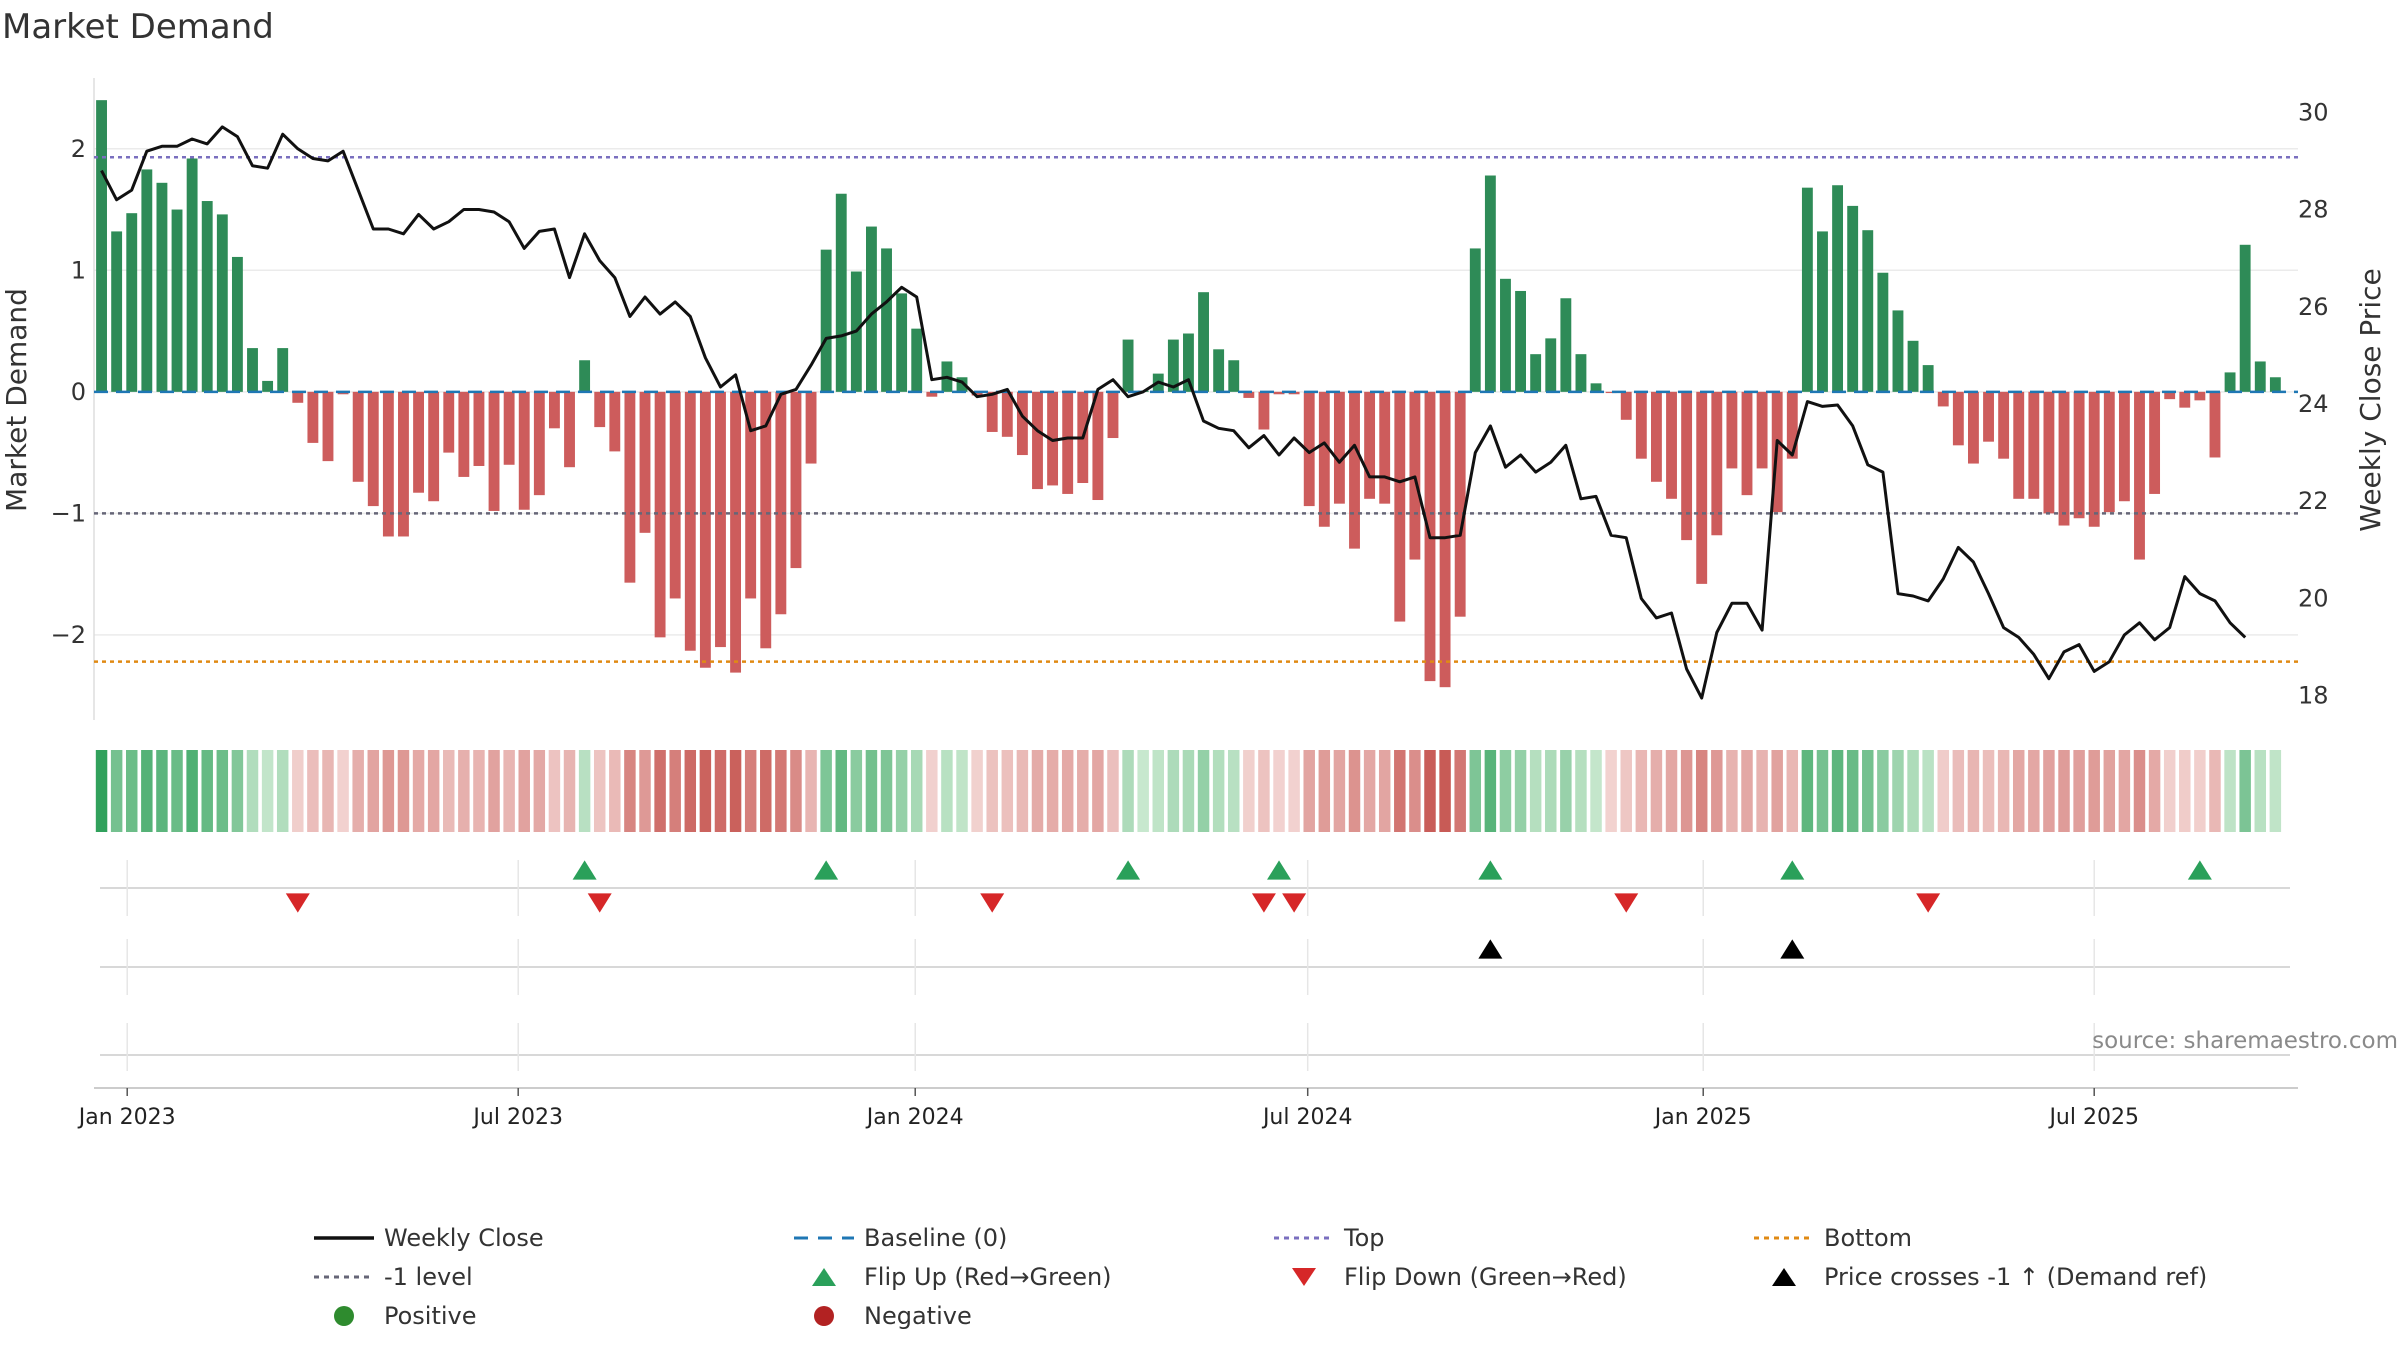 This screenshot has width=2400, height=1350. What do you see at coordinates (2313, 501) in the screenshot?
I see `right-tick-label: 22` at bounding box center [2313, 501].